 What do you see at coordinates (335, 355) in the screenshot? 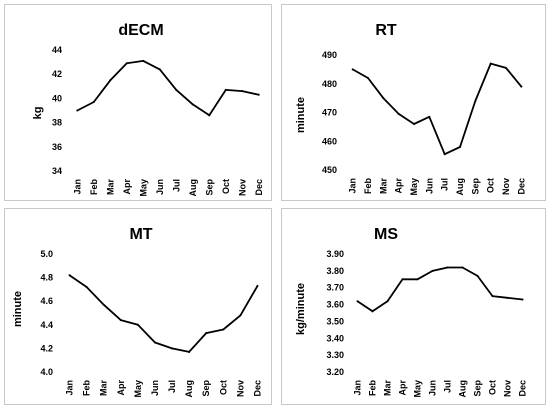
I see `y-tick-label: 3.30` at bounding box center [335, 355].